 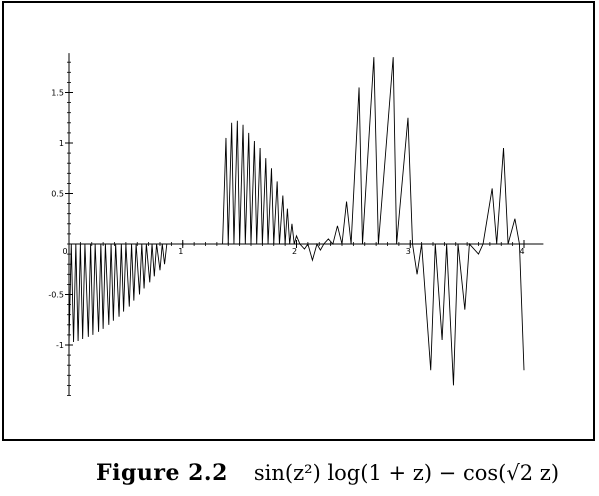 I want to click on y-tick-label: -1, so click(x=60, y=345).